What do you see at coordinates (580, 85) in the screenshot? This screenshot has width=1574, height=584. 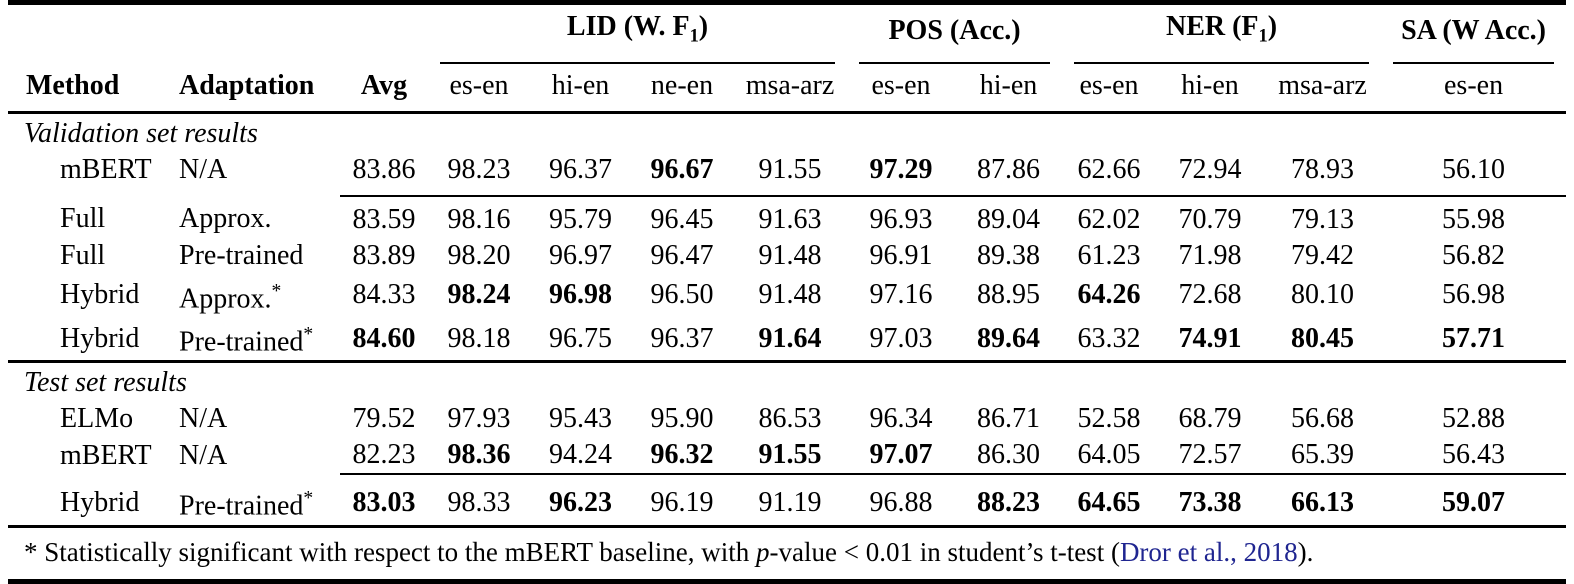 I see `column-header-lid-hi-en: hi-en` at bounding box center [580, 85].